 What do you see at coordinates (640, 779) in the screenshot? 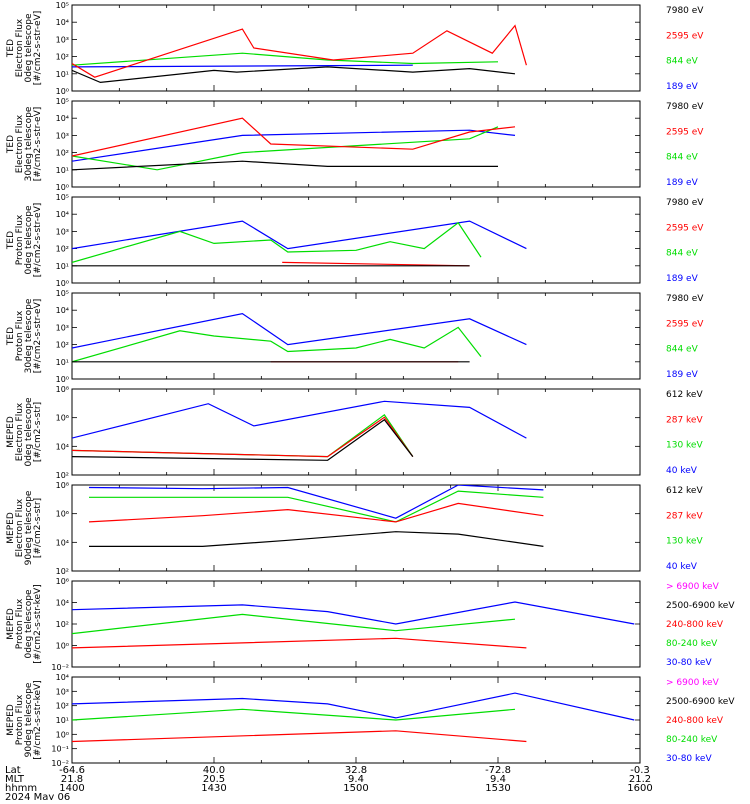
I see `x-tick-label: 21.2` at bounding box center [640, 779].